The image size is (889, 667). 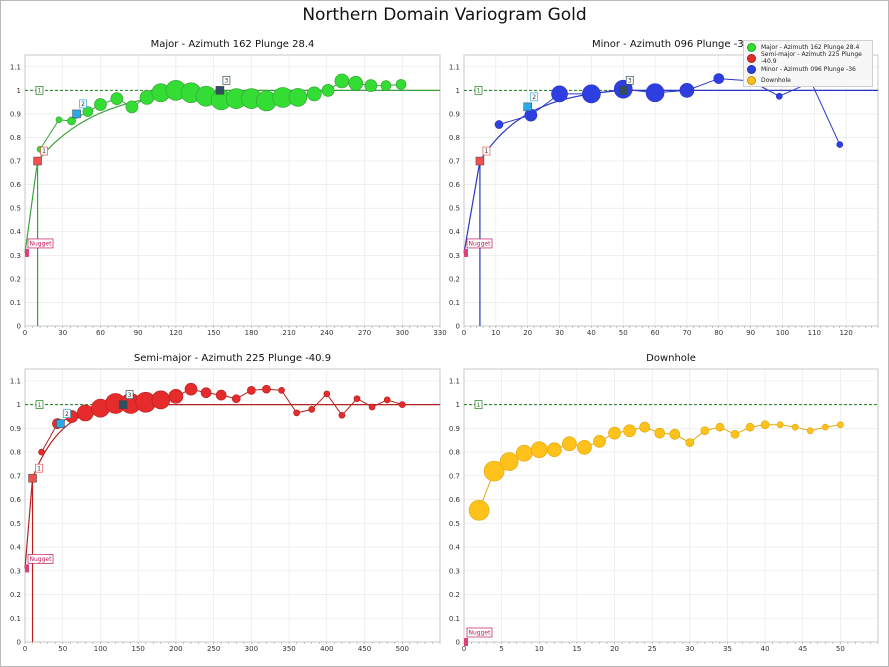 I want to click on structure-label-2: 2, so click(x=534, y=97).